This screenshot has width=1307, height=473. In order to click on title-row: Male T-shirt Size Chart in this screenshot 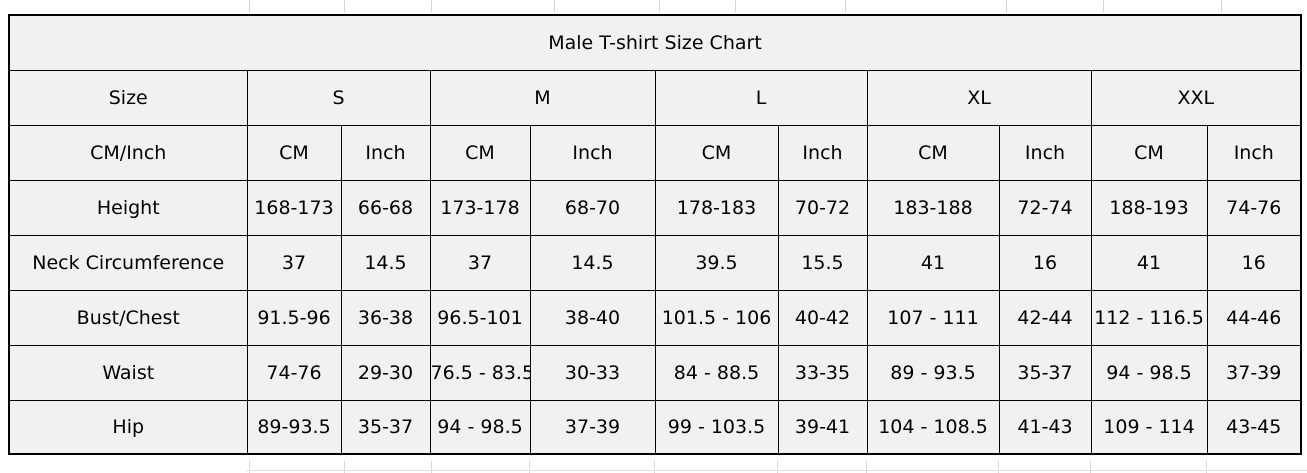, I will do `click(655, 42)`.